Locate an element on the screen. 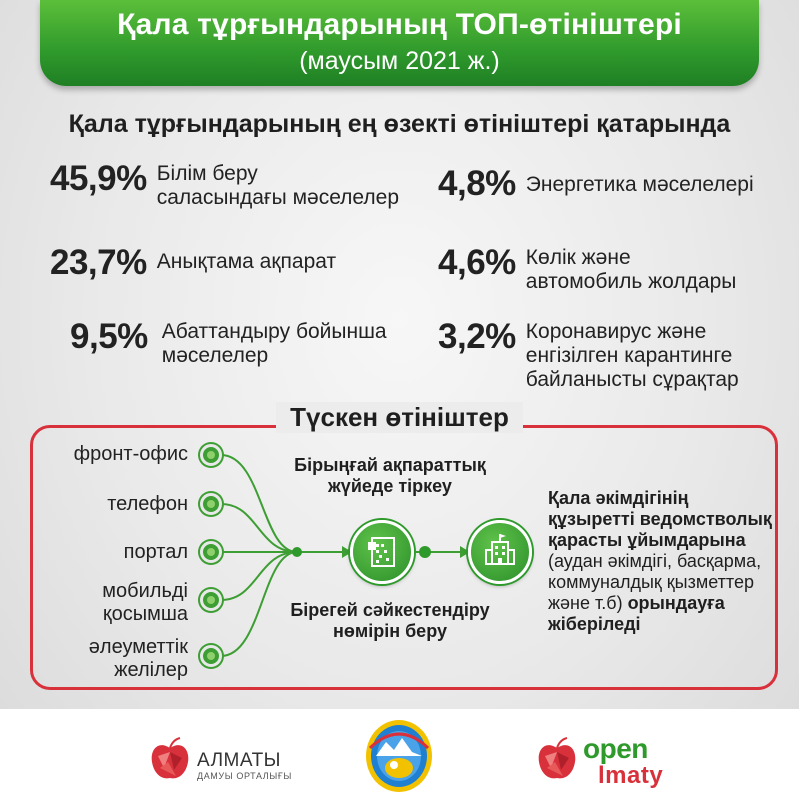  stat-item-reference: 23,7% Анықтама ақпарат is located at coordinates (193, 263).